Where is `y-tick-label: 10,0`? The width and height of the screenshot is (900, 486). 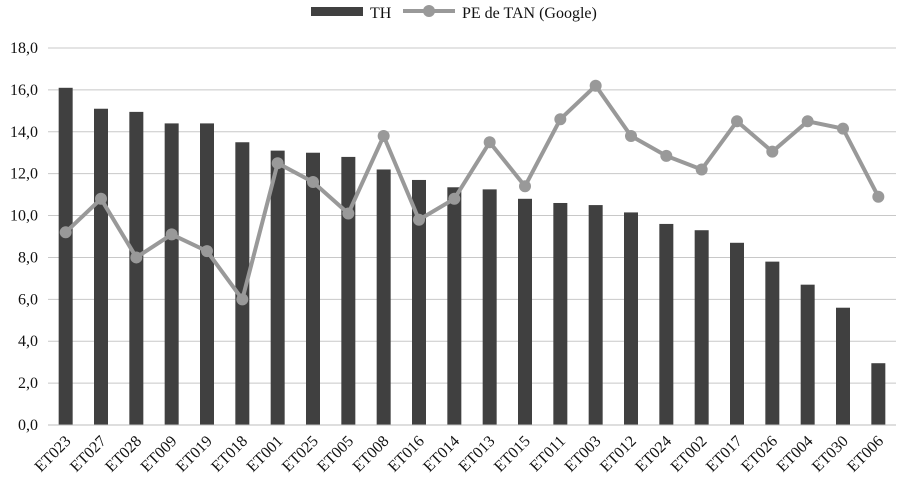 y-tick-label: 10,0 is located at coordinates (24, 216).